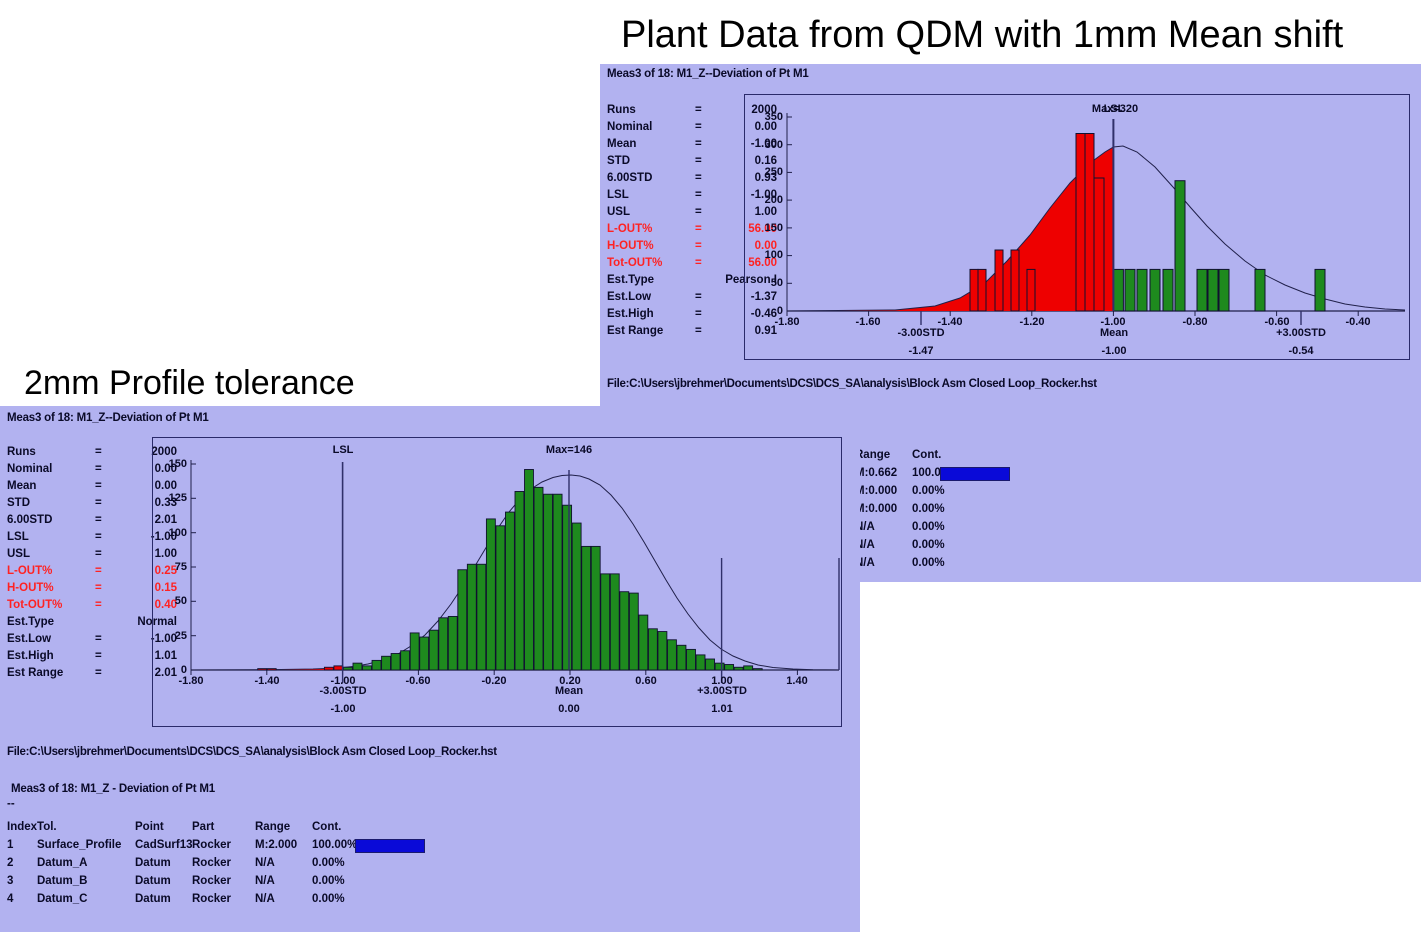 This screenshot has height=932, width=1421. Describe the element at coordinates (765, 331) in the screenshot. I see `stat-value: 0.91` at that location.